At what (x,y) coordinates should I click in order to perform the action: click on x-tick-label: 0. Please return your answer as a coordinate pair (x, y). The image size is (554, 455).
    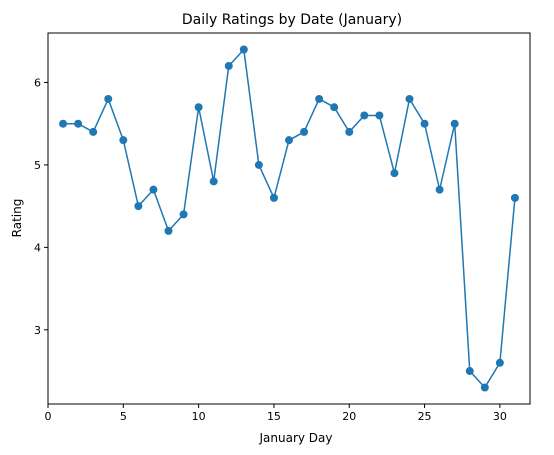
    Looking at the image, I should click on (48, 416).